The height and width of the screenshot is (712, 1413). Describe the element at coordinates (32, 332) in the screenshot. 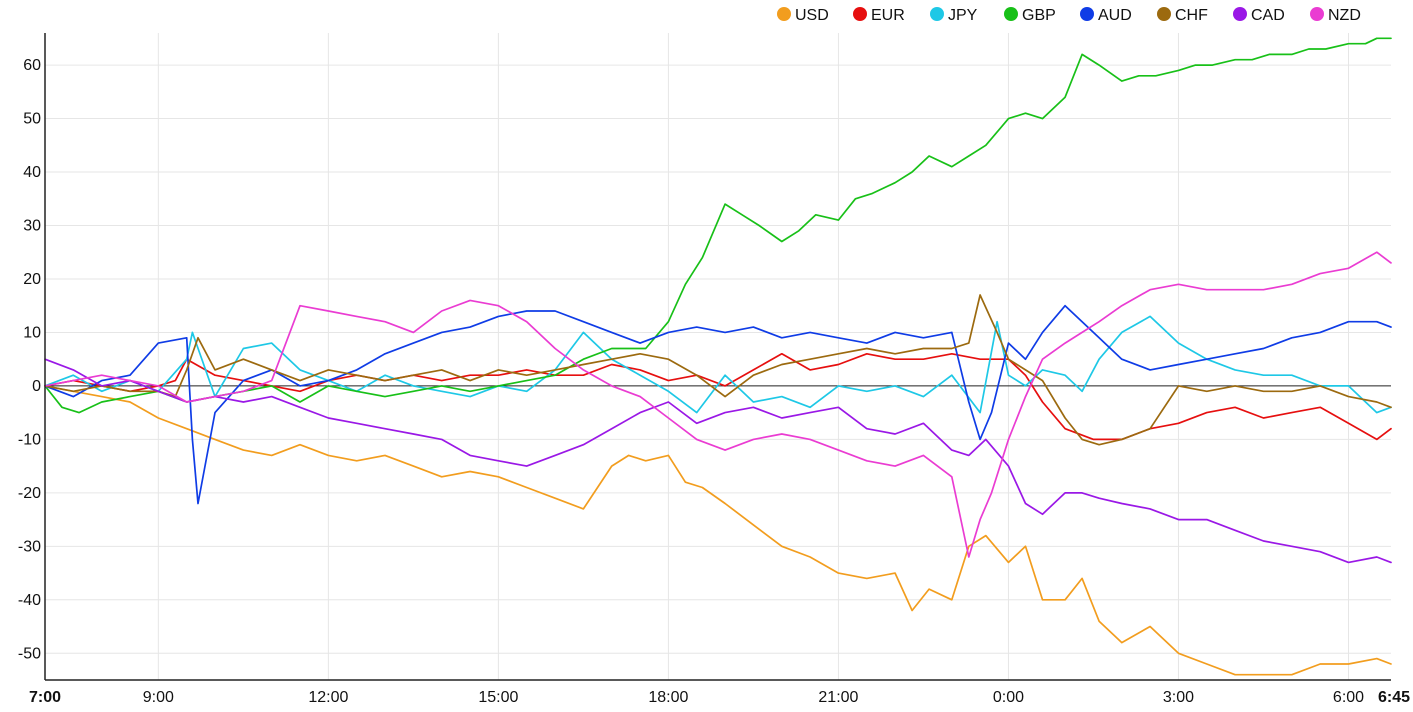

I see `y-tick-label: 10` at that location.